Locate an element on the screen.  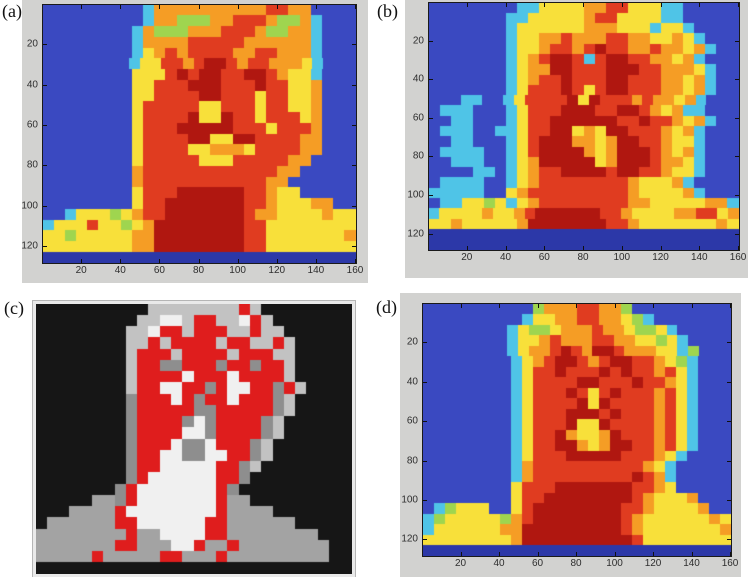
panel-a-label: (a) is located at coordinates (12, 11).